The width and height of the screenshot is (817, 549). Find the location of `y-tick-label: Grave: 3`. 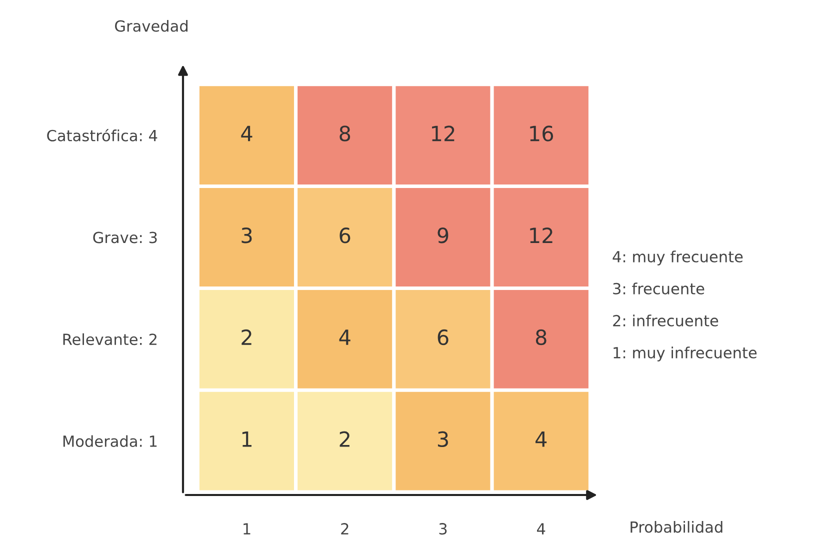

y-tick-label: Grave: 3 is located at coordinates (125, 238).